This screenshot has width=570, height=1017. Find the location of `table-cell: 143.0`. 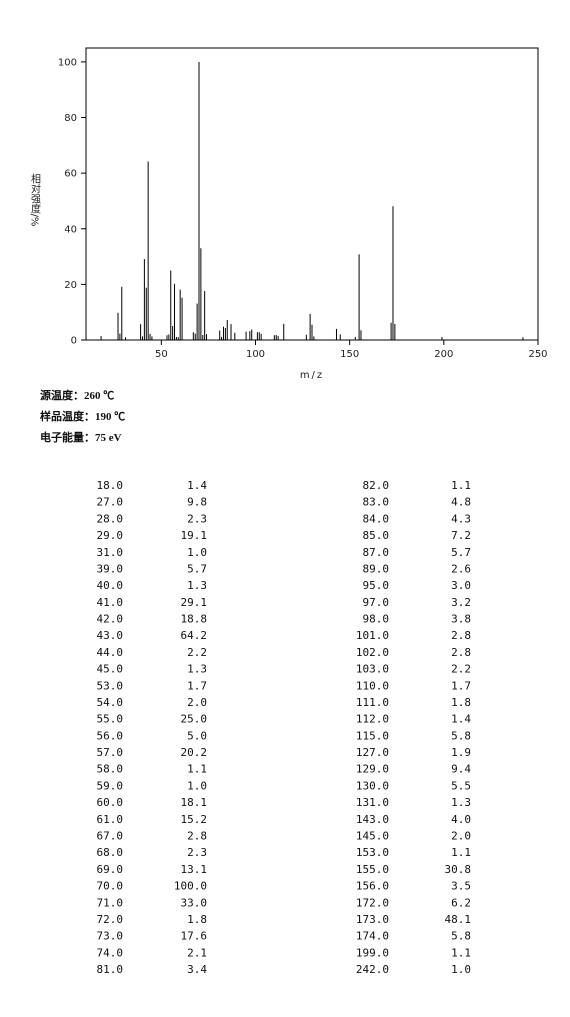

table-cell: 143.0 is located at coordinates (372, 819).